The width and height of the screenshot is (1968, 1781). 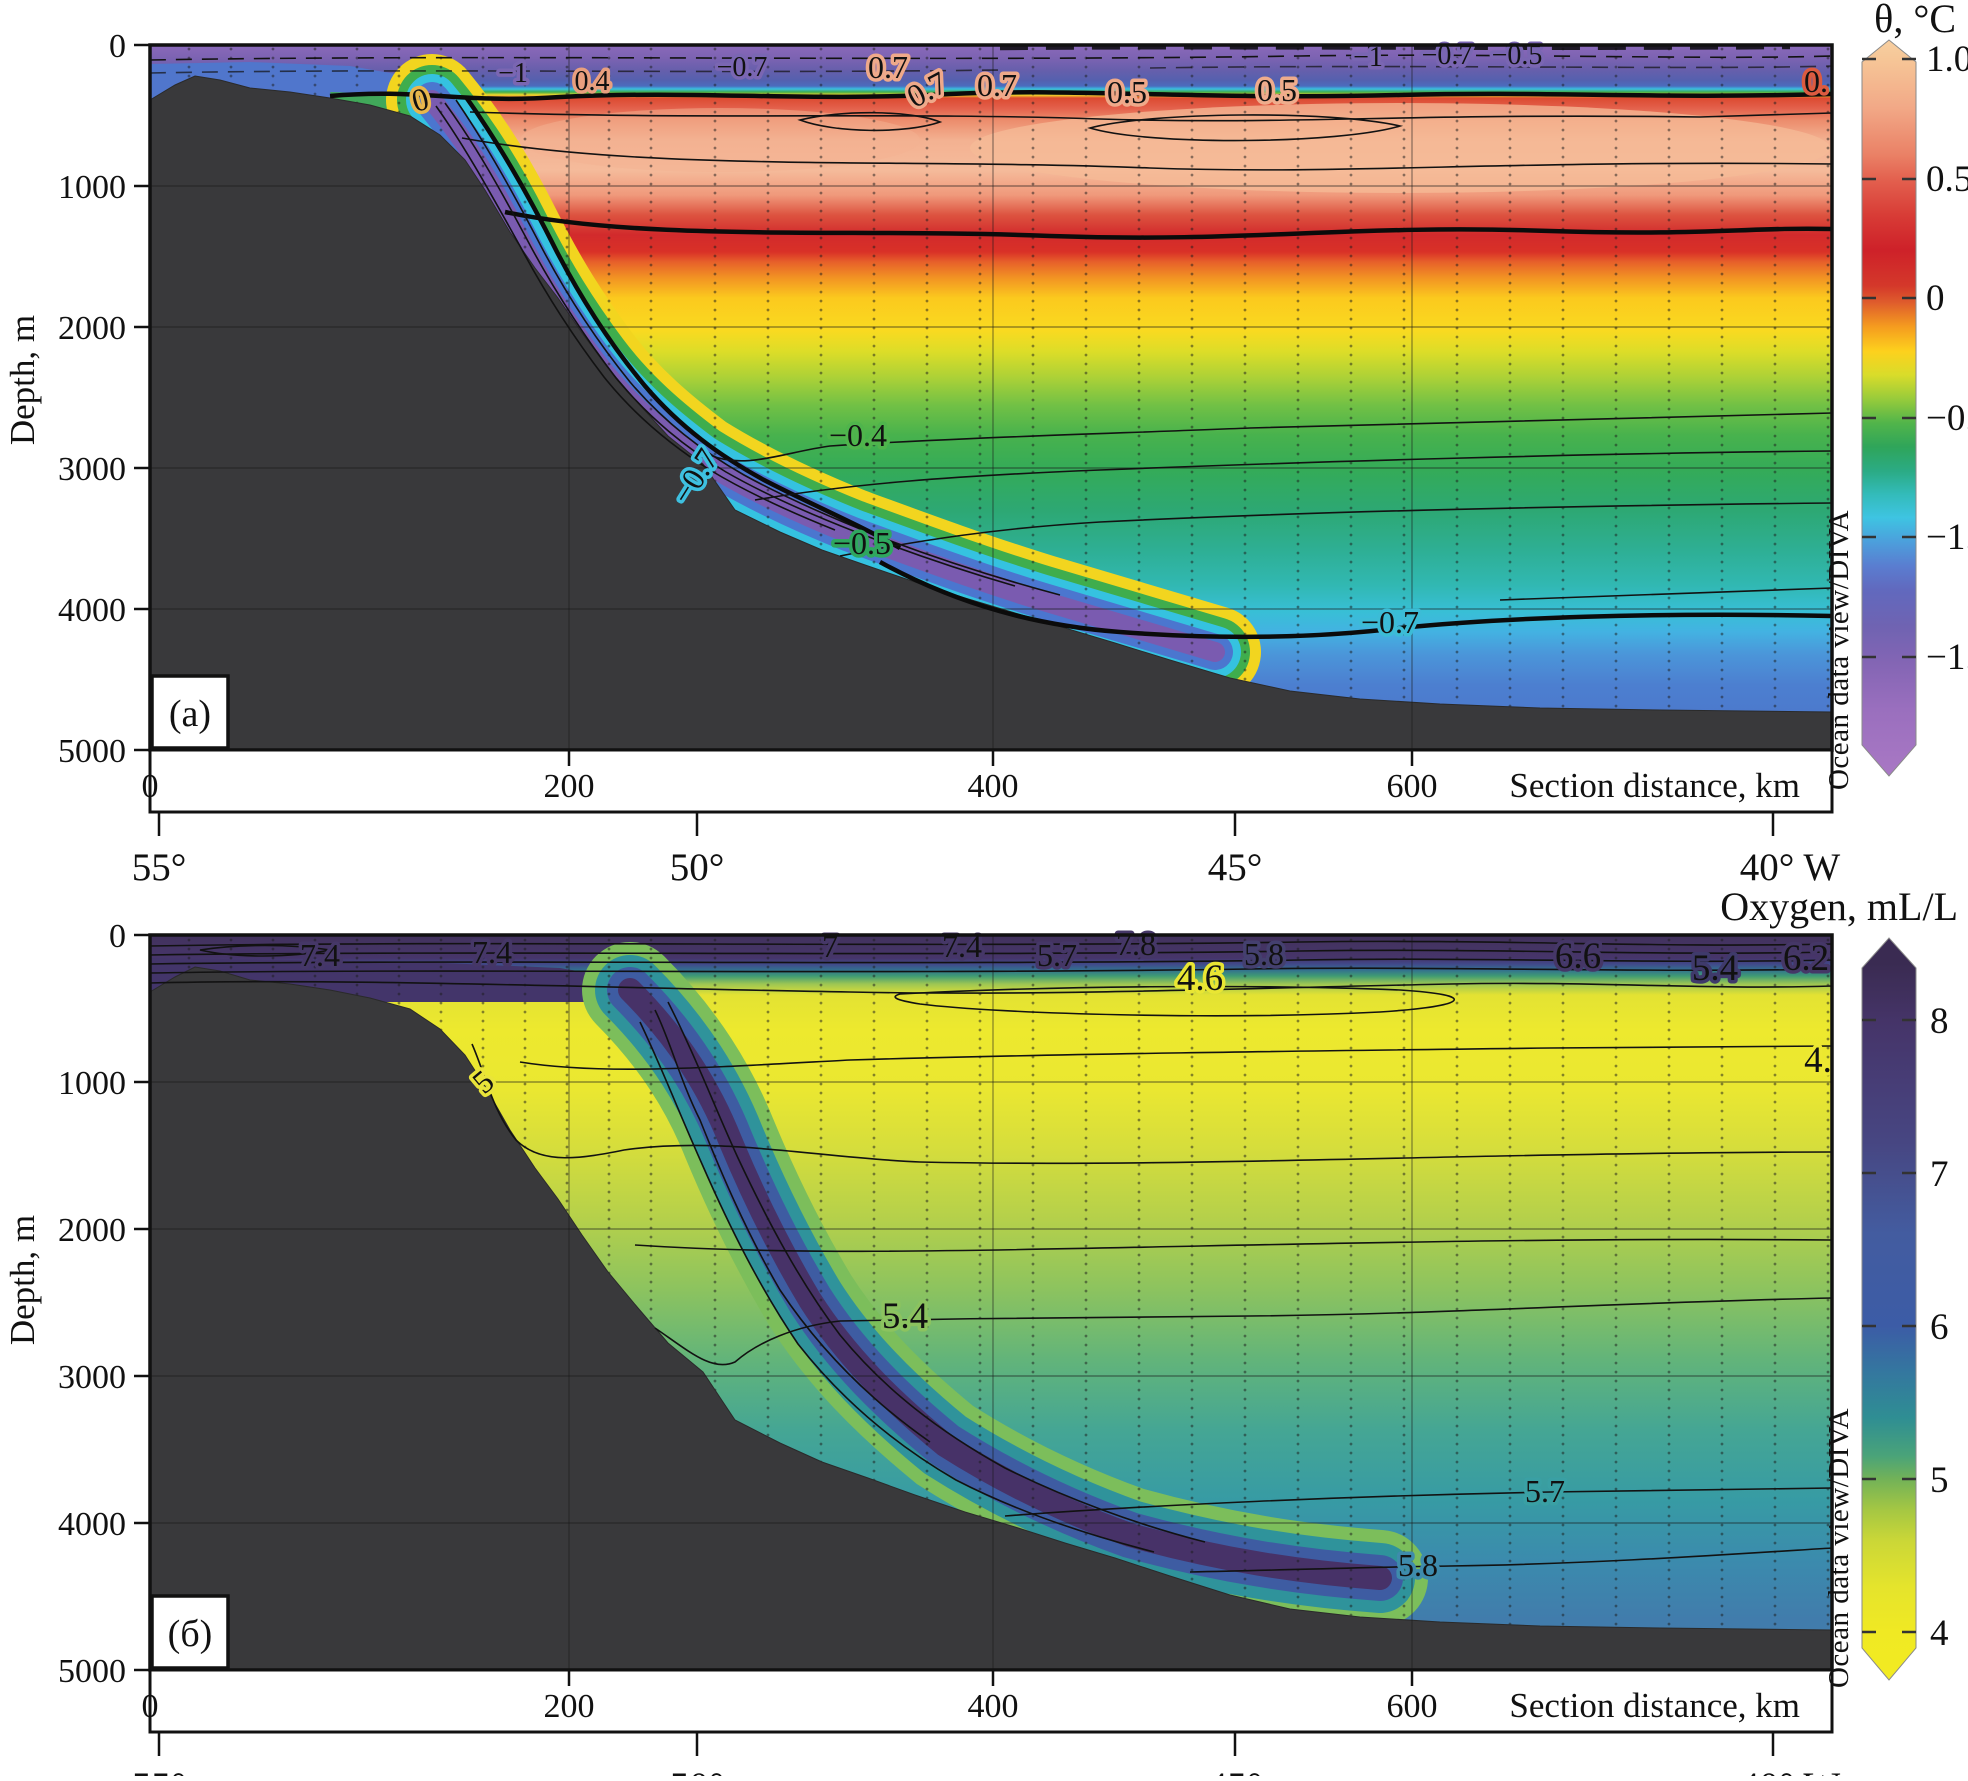 What do you see at coordinates (1935, 298) in the screenshot?
I see `colorbar-tick-label: 0` at bounding box center [1935, 298].